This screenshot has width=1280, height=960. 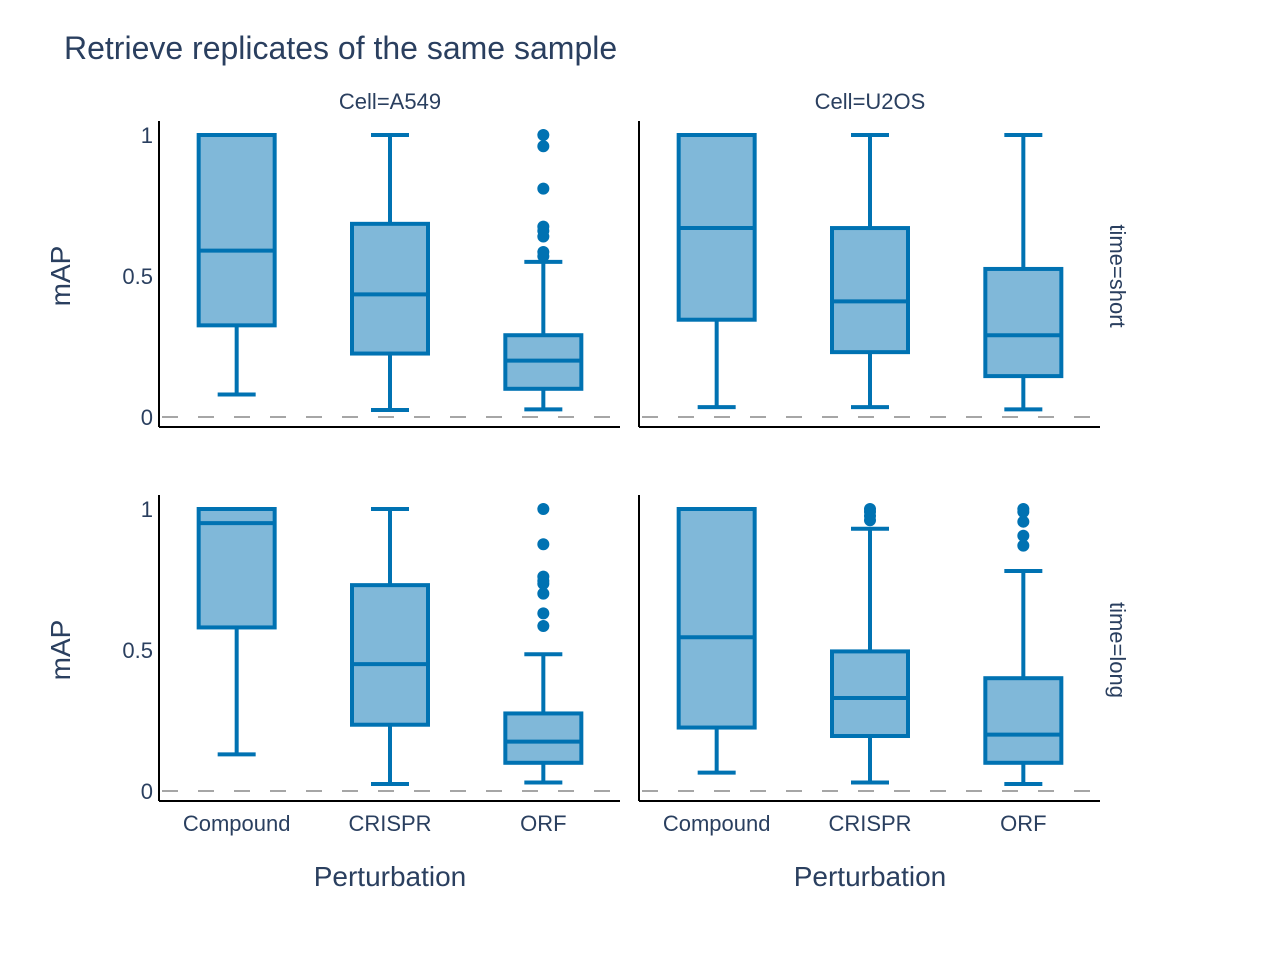 I want to click on chart-title: Retrieve replicates of the same sample, so click(x=340, y=48).